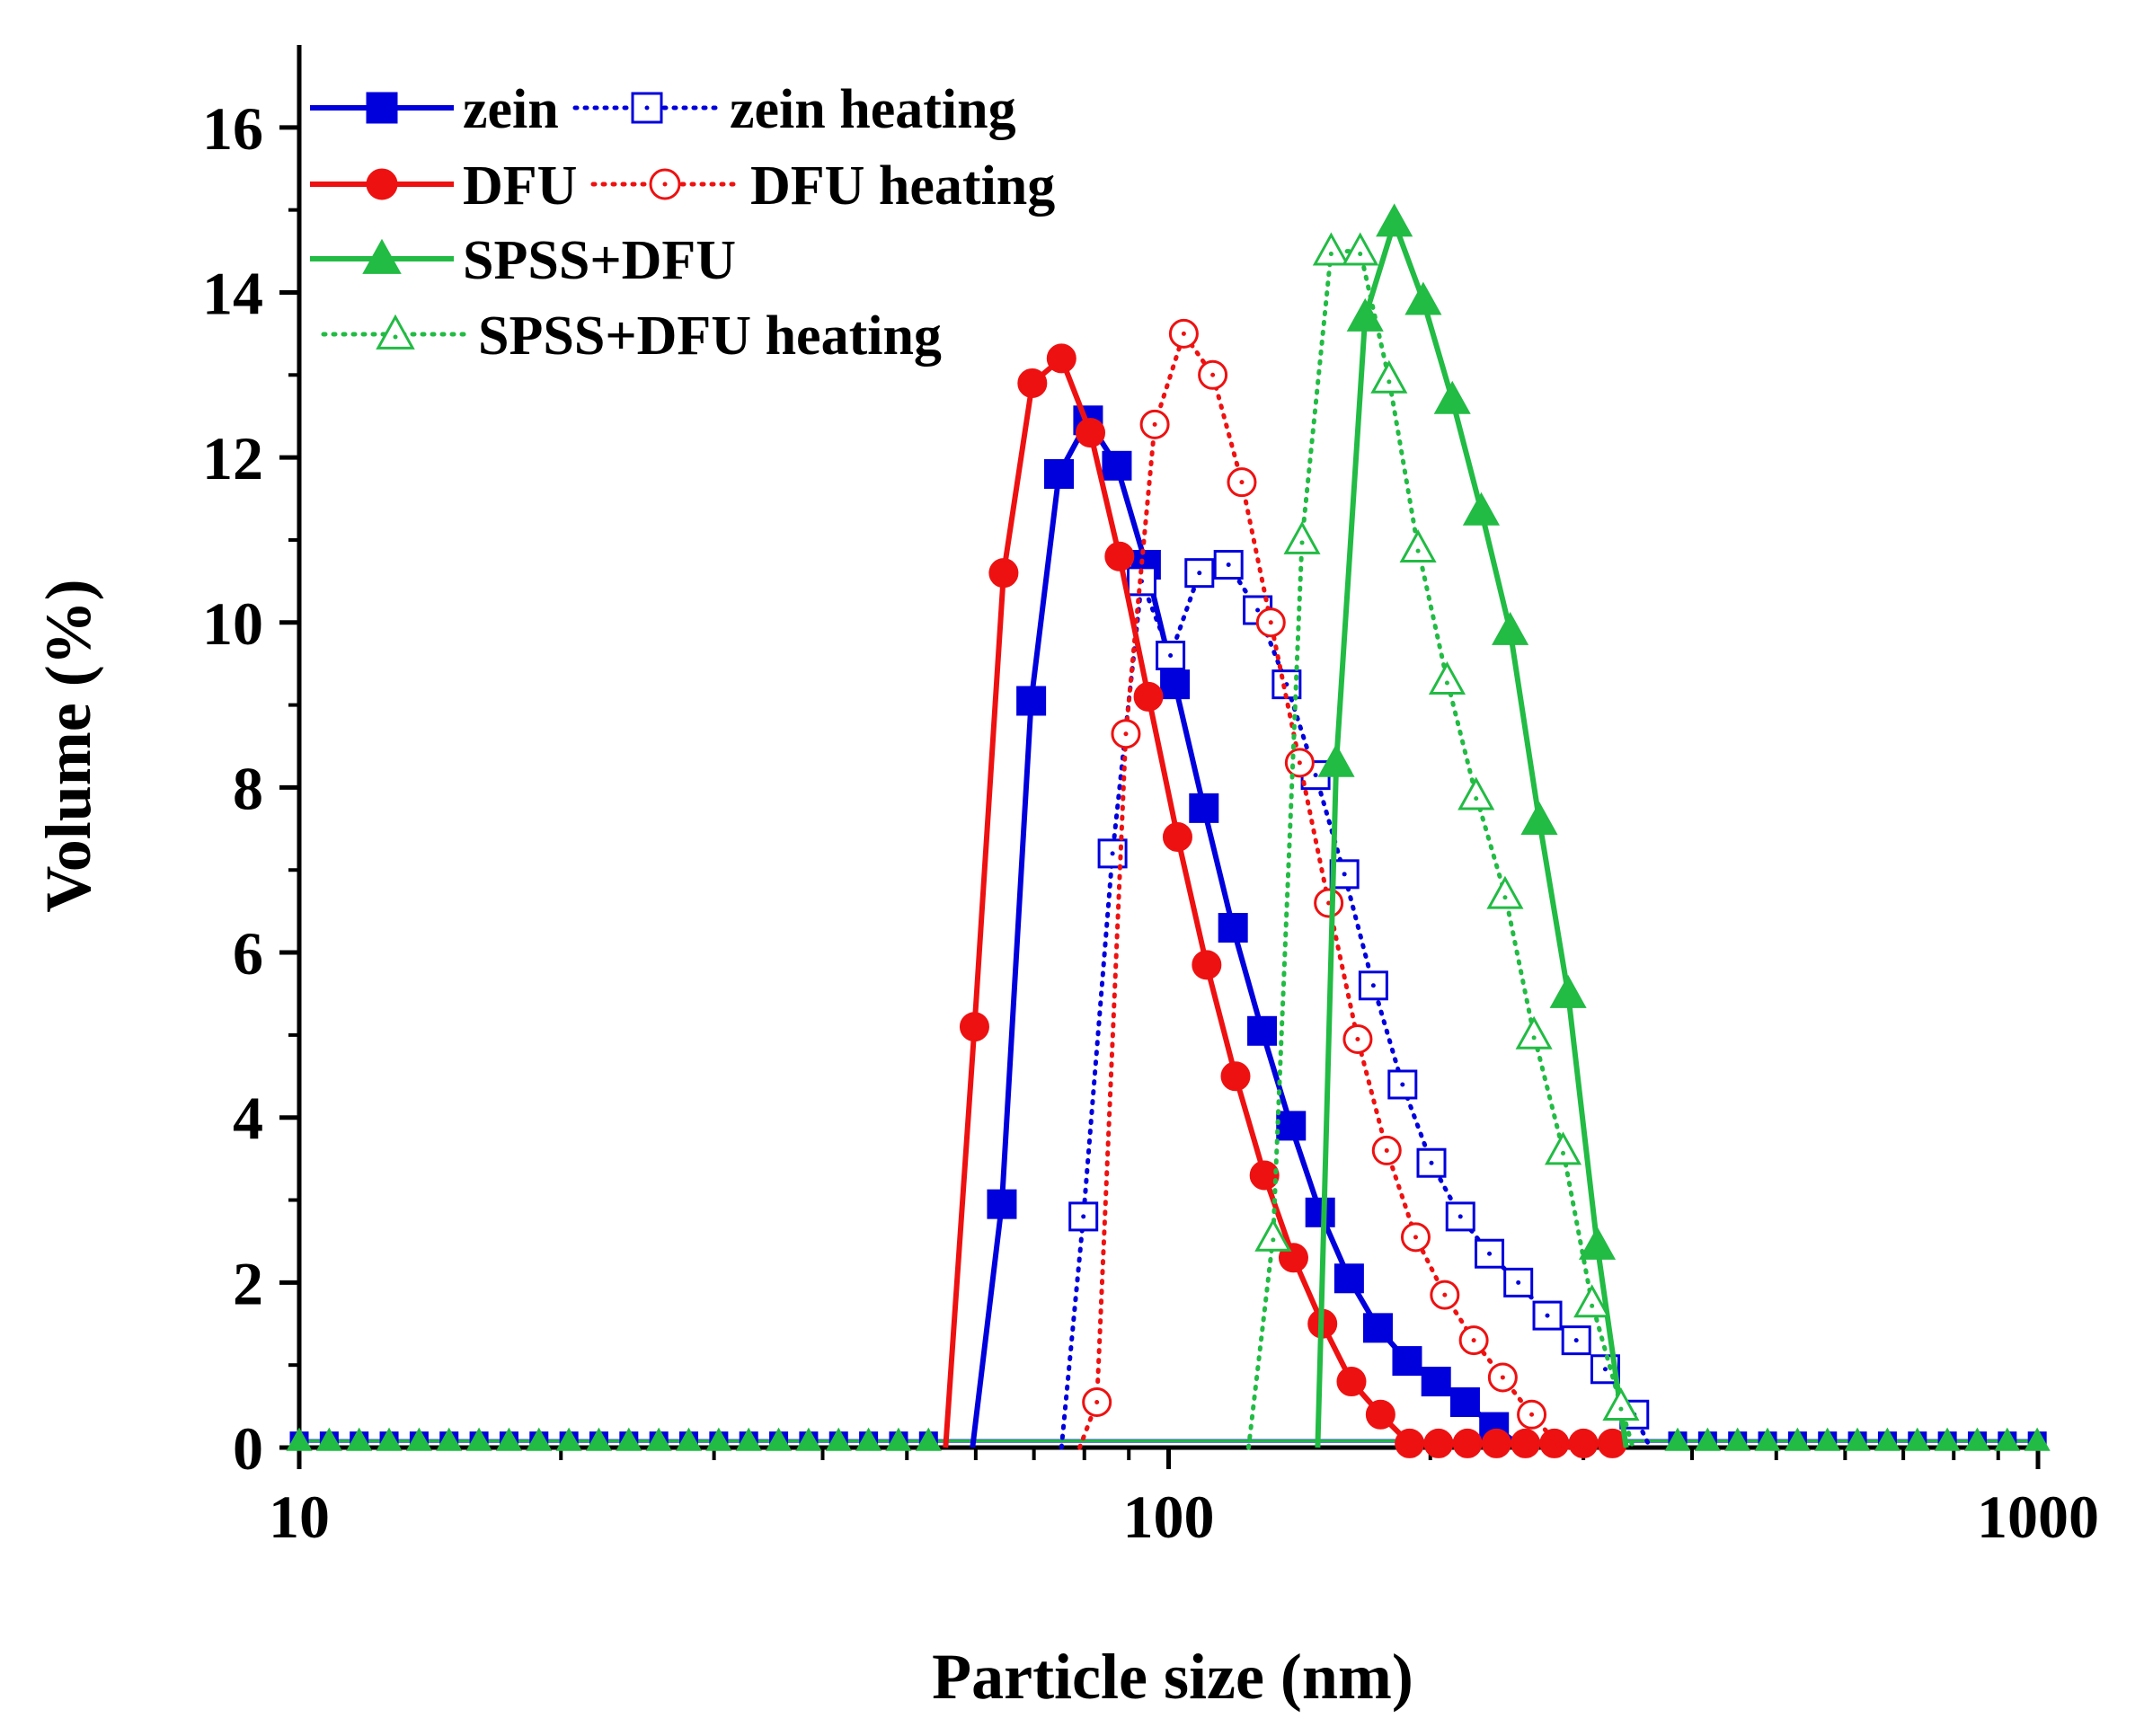 This screenshot has width=2153, height=1736. I want to click on legend-label: DFU heating, so click(902, 186).